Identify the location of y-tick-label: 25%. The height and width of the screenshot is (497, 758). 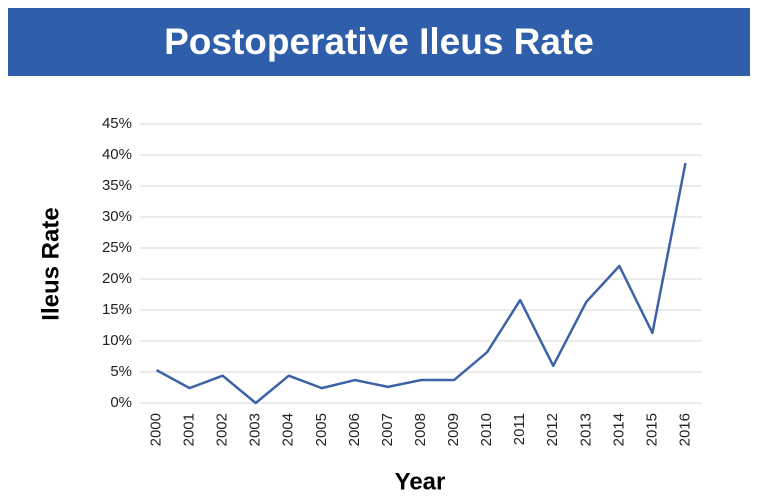
(117, 247).